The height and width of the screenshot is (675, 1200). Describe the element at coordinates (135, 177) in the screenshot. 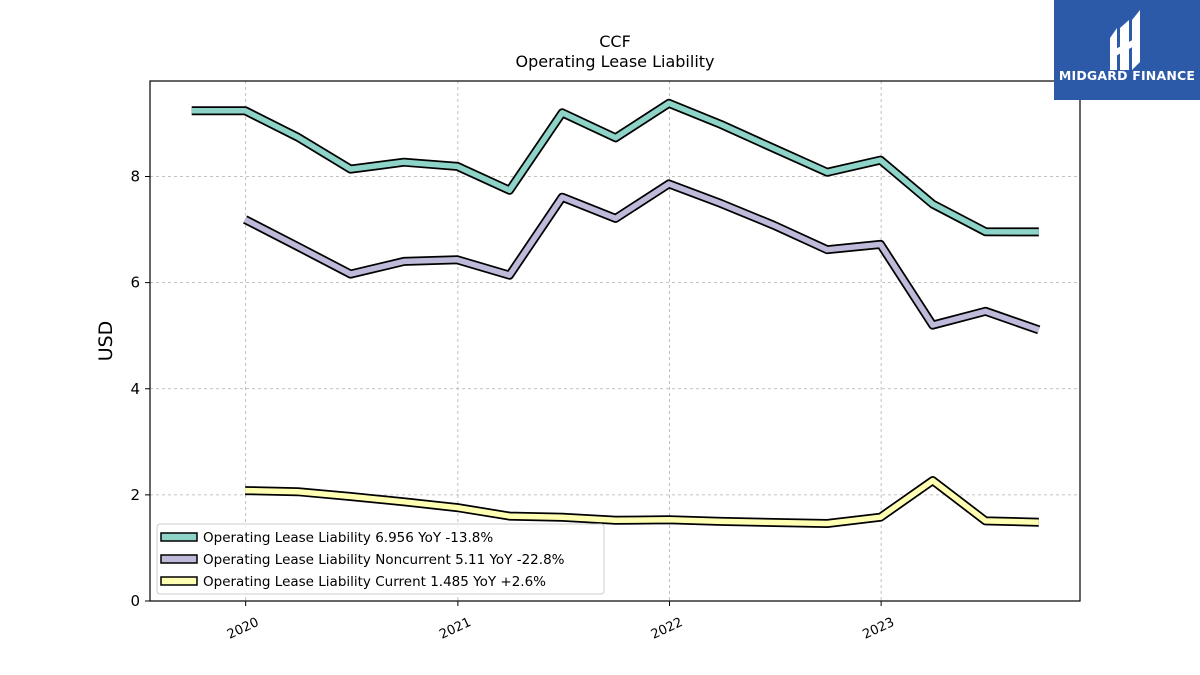

I see `y-tick-label: 8` at that location.